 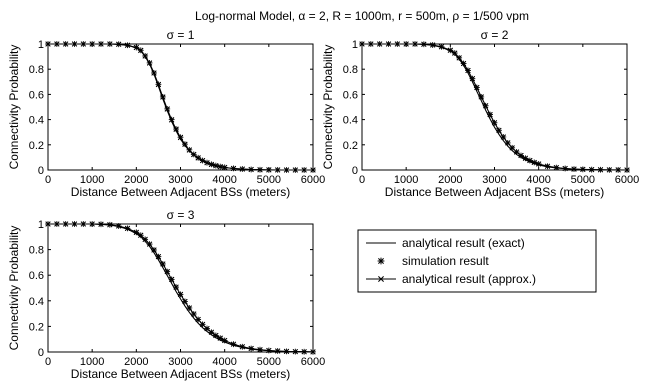 What do you see at coordinates (583, 180) in the screenshot?
I see `x-tick-label: 5000` at bounding box center [583, 180].